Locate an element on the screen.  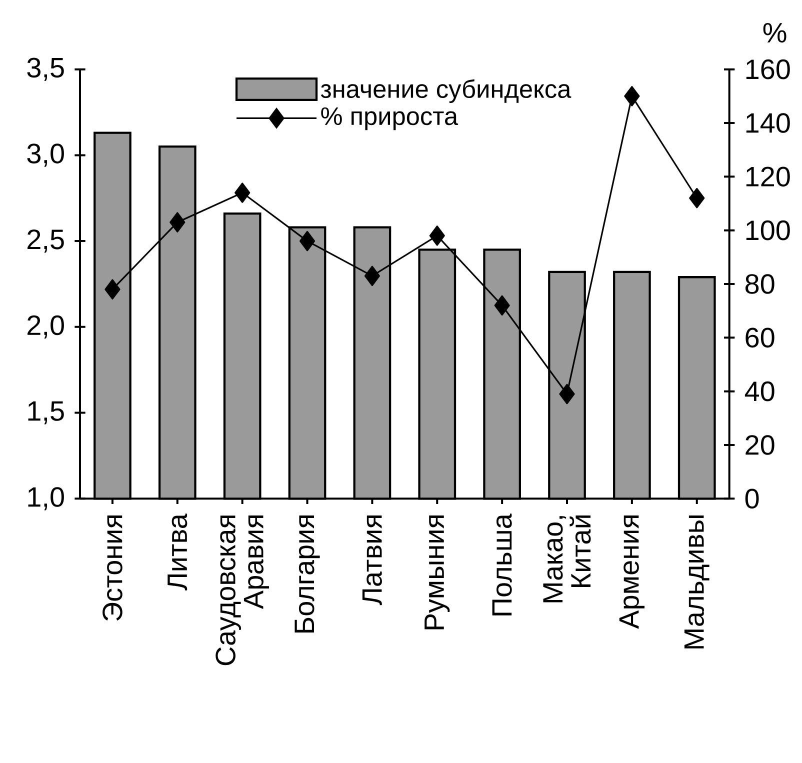
y-tick-label: 1,5 is located at coordinates (46, 413).